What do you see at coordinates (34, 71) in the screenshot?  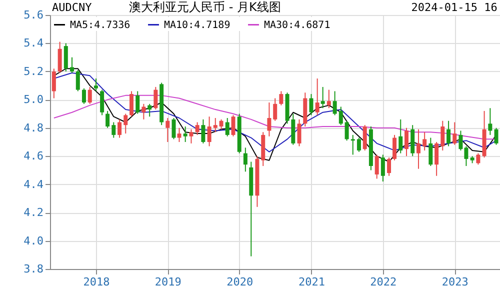 I see `y-tick-label: 5.2` at bounding box center [34, 71].